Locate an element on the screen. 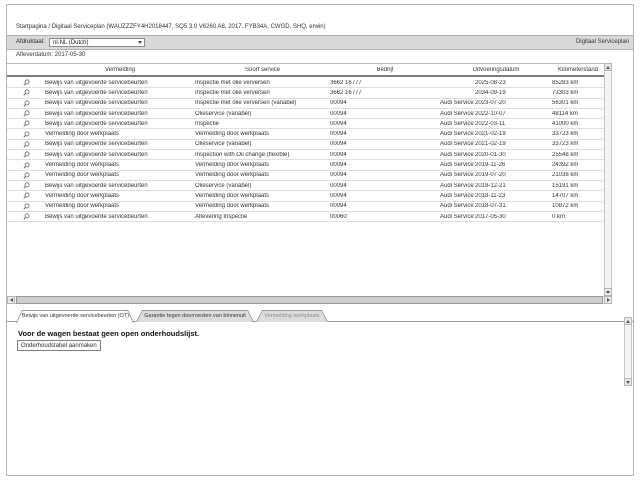  scroll-down-button is located at coordinates (608, 292).